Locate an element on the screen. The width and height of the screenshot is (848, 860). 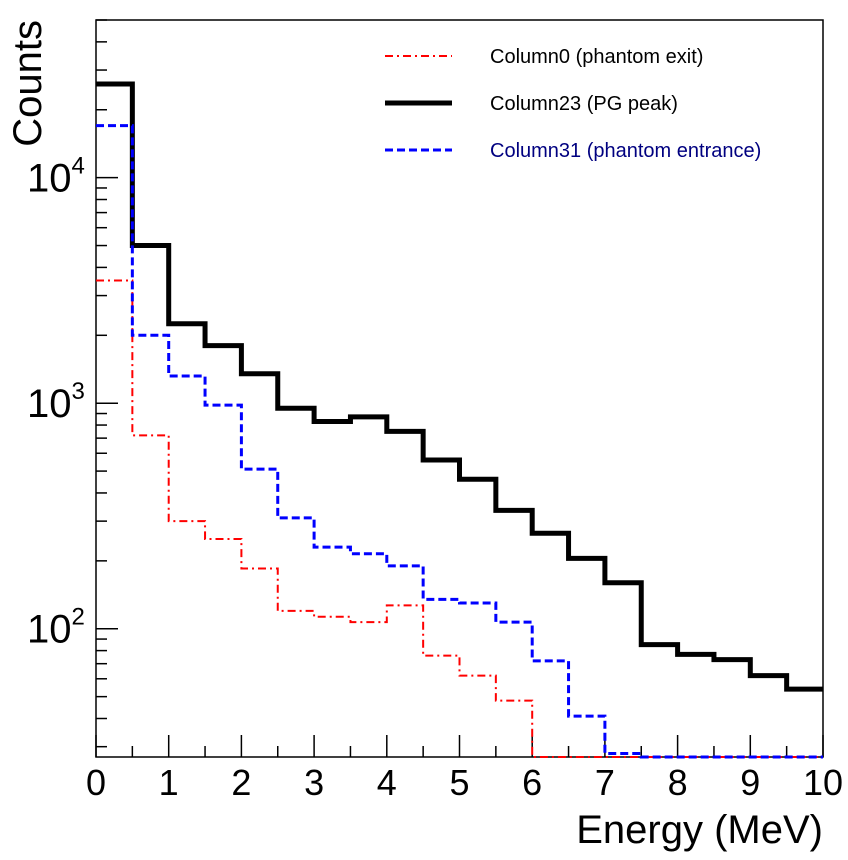
y-tick-label: 10⁴ is located at coordinates (56, 177).